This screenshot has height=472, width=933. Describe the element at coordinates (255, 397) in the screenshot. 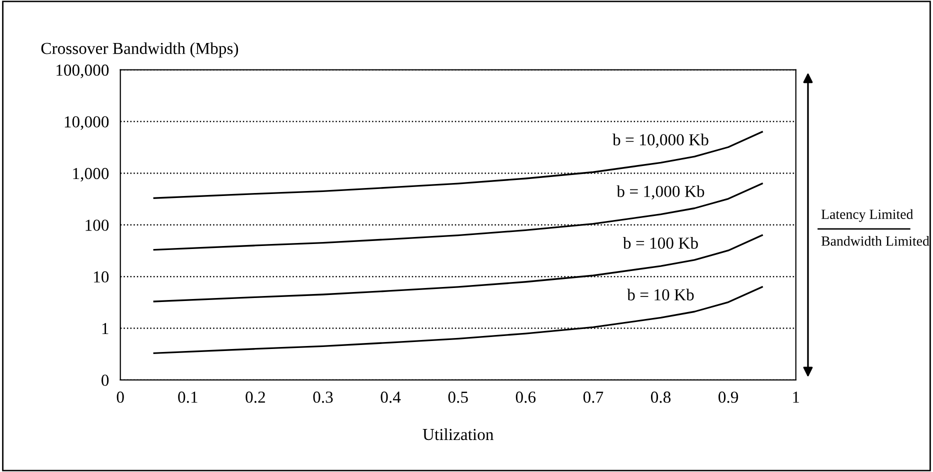

I see `x-tick-label: 0.2` at that location.